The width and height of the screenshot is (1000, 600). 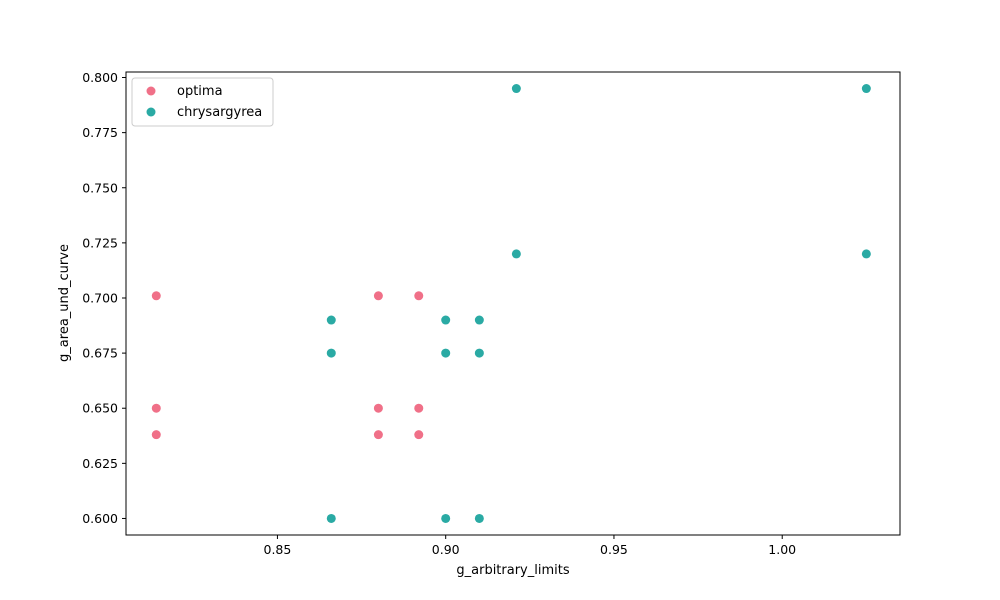 I want to click on legend-box, so click(x=202, y=102).